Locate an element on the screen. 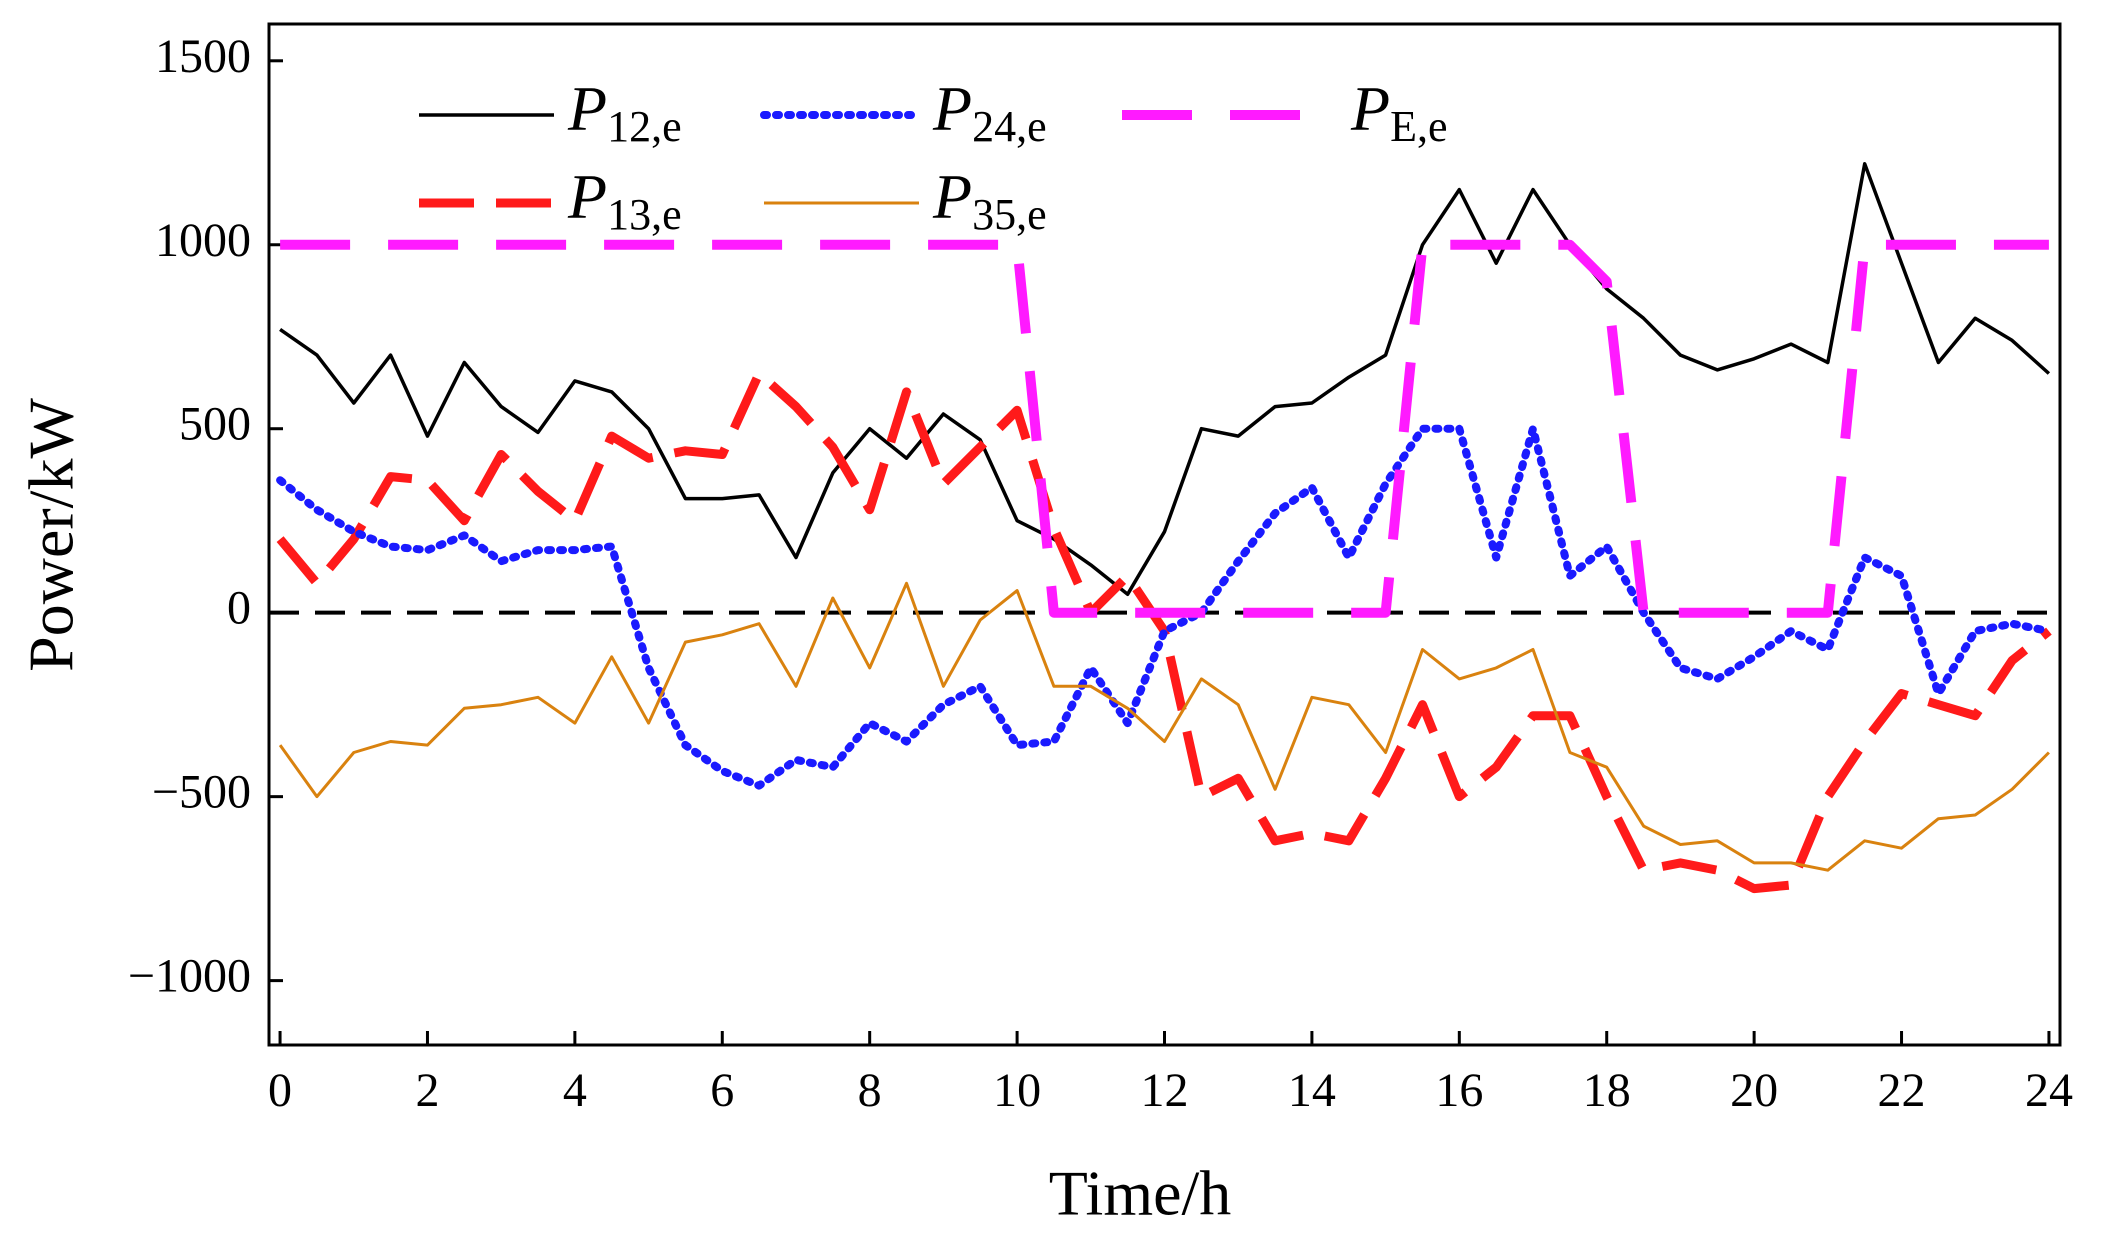  y-tick-label: −1000 is located at coordinates (189, 976).